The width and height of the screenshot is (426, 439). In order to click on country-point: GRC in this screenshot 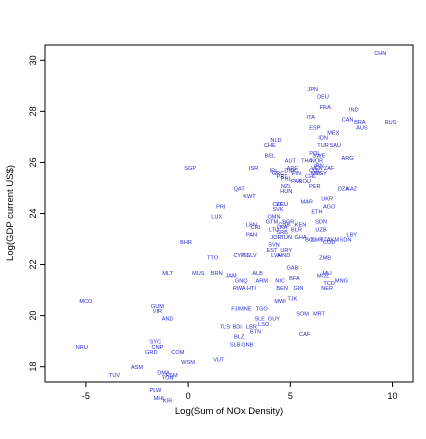, I will do `click(278, 174)`.